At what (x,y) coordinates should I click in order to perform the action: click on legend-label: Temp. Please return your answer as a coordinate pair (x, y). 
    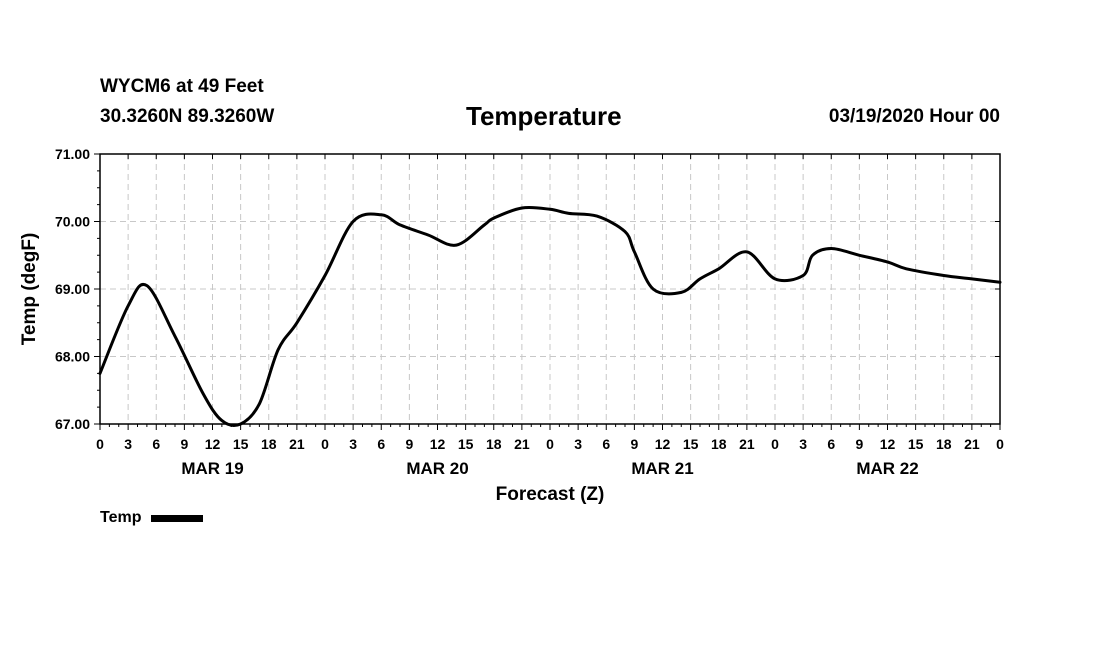
    Looking at the image, I should click on (121, 517).